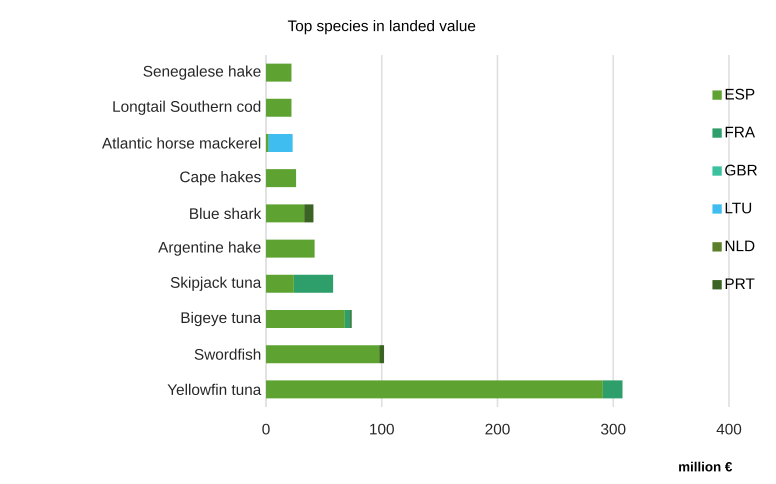 This screenshot has width=776, height=484. Describe the element at coordinates (741, 170) in the screenshot. I see `legend-label: GBR` at that location.